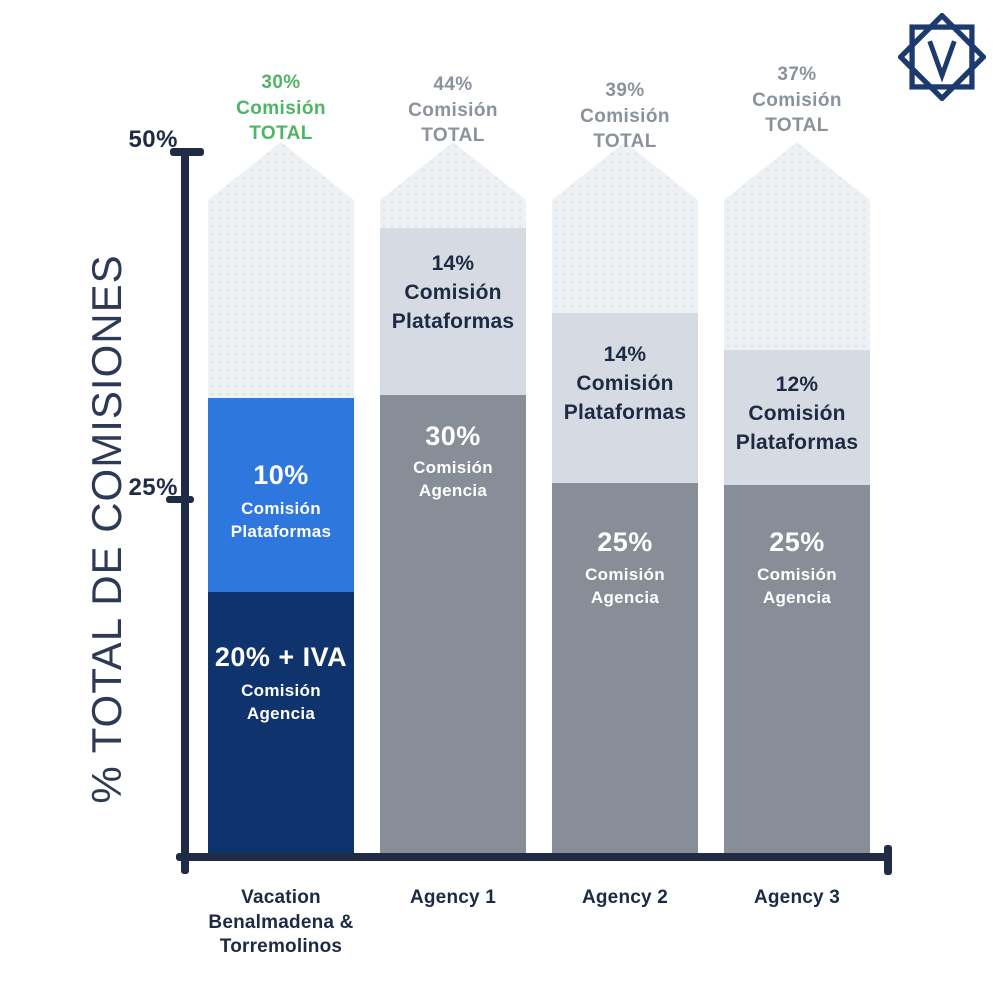 Image resolution: width=1000 pixels, height=1000 pixels. I want to click on label-line: Agency 3, so click(797, 897).